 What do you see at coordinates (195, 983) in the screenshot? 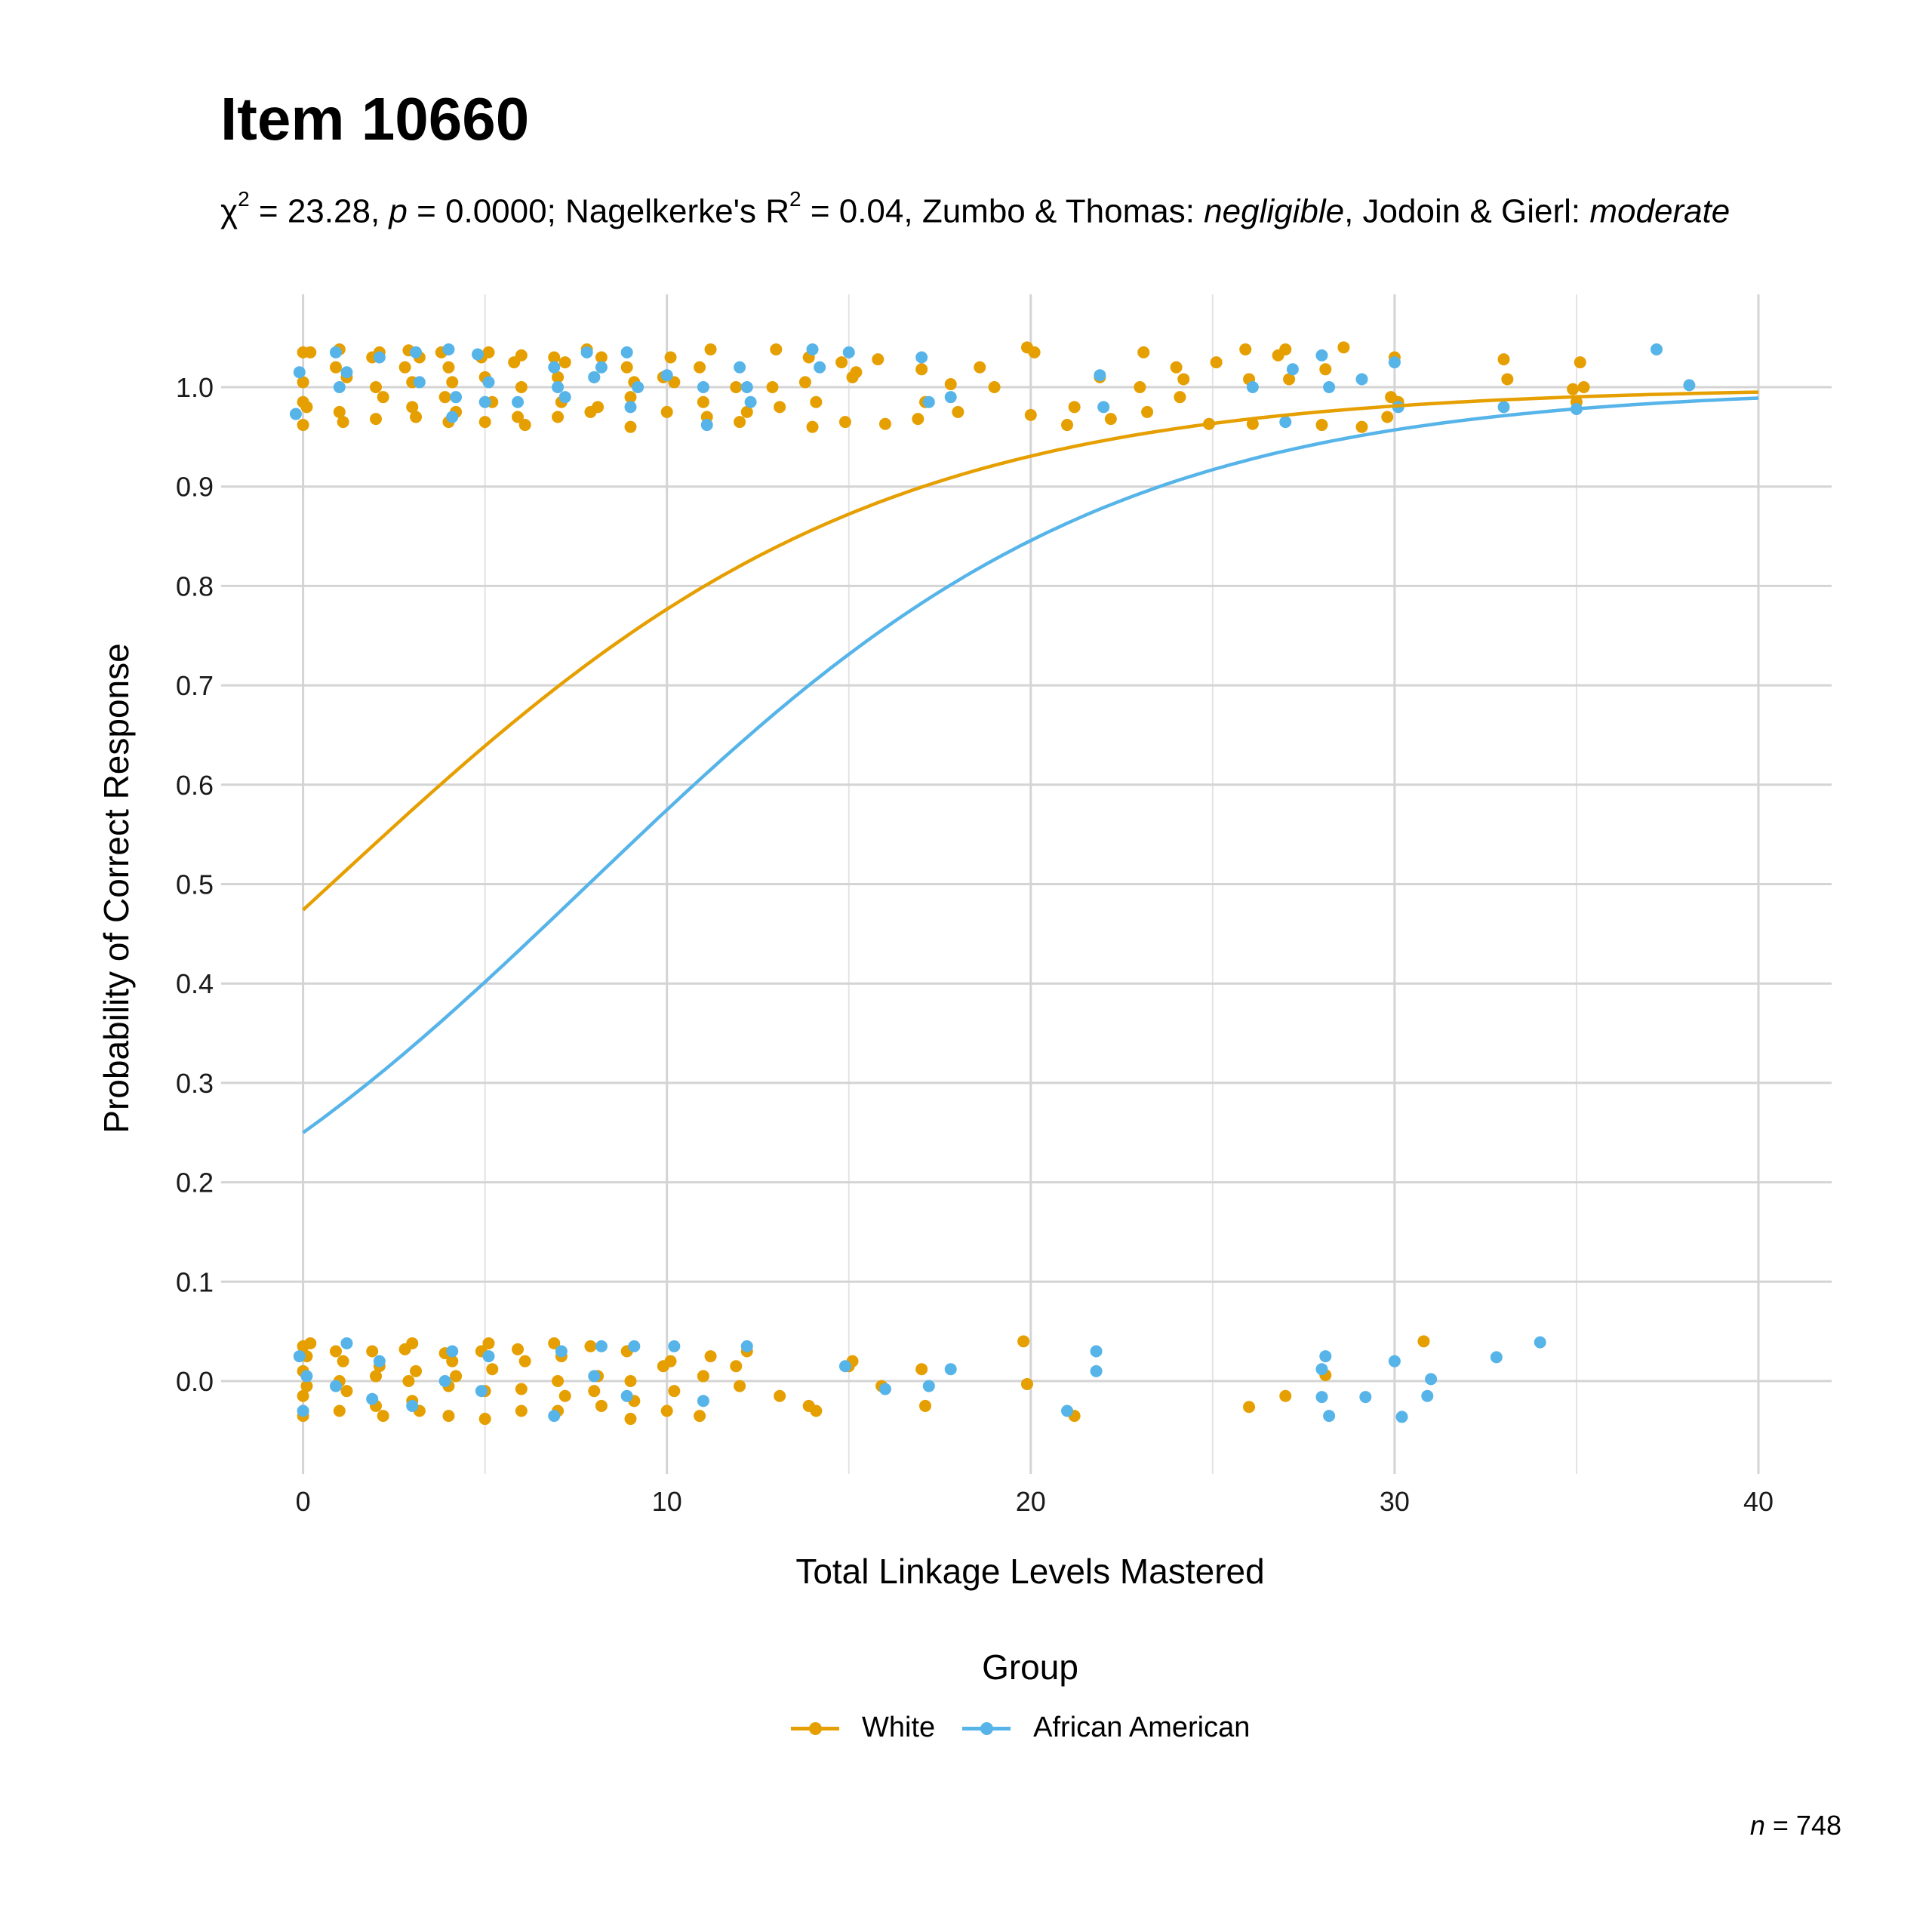
I see `y-tick-label: 0.4` at bounding box center [195, 983].